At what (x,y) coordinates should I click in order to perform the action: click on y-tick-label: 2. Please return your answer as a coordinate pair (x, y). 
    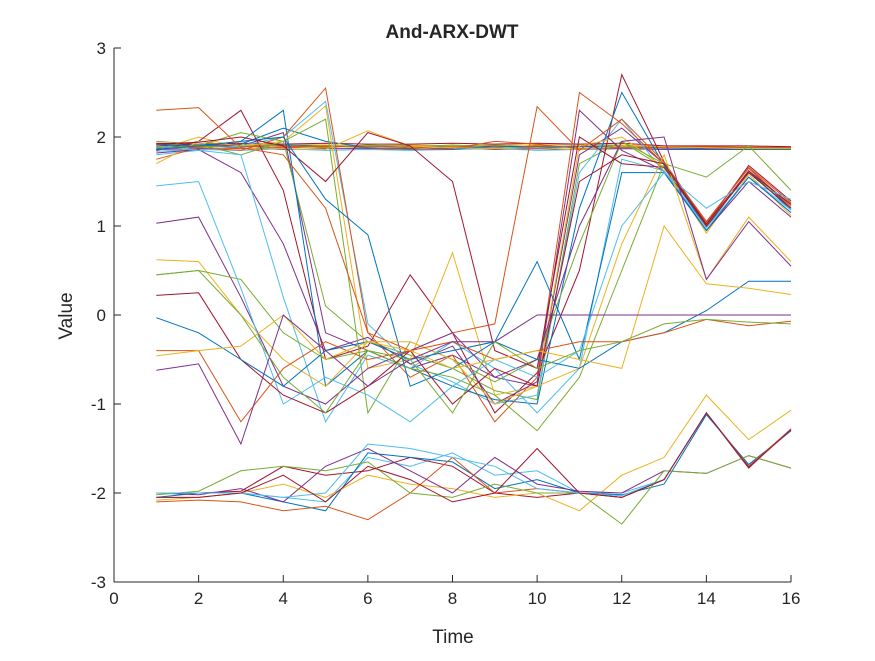
    Looking at the image, I should click on (101, 137).